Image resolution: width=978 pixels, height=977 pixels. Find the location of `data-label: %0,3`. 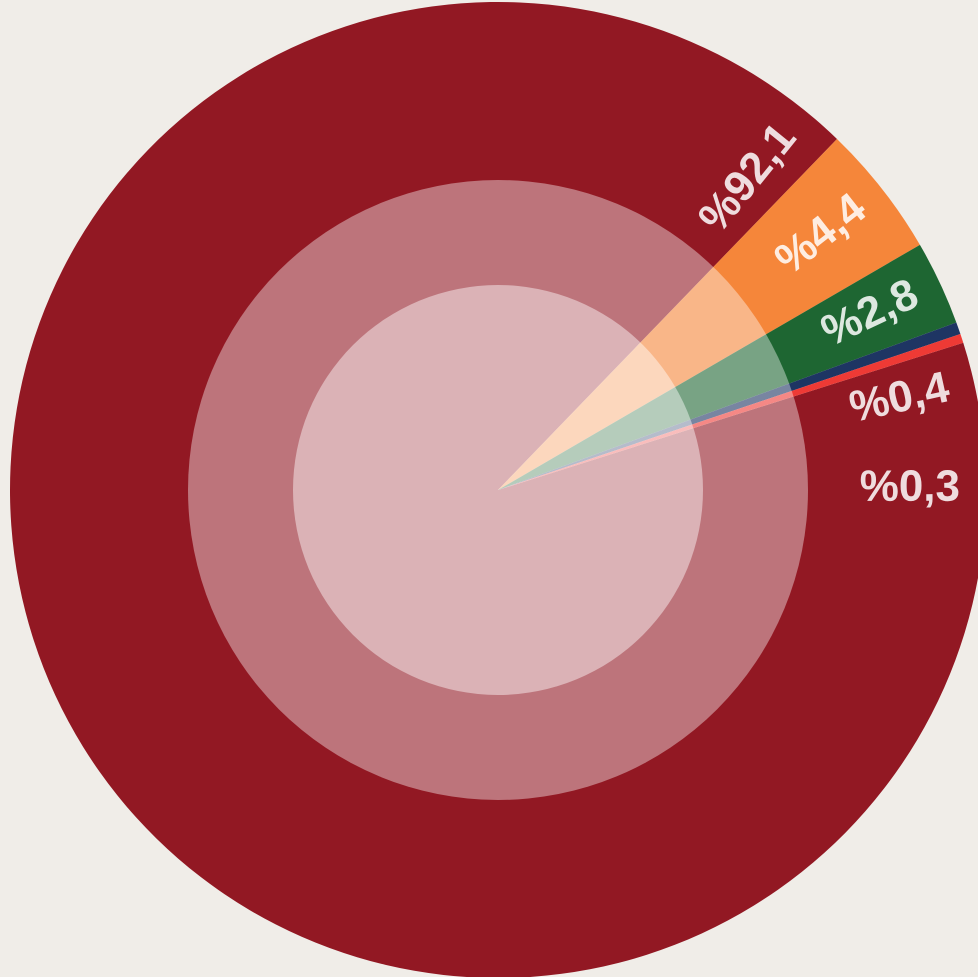

data-label: %0,3 is located at coordinates (910, 486).